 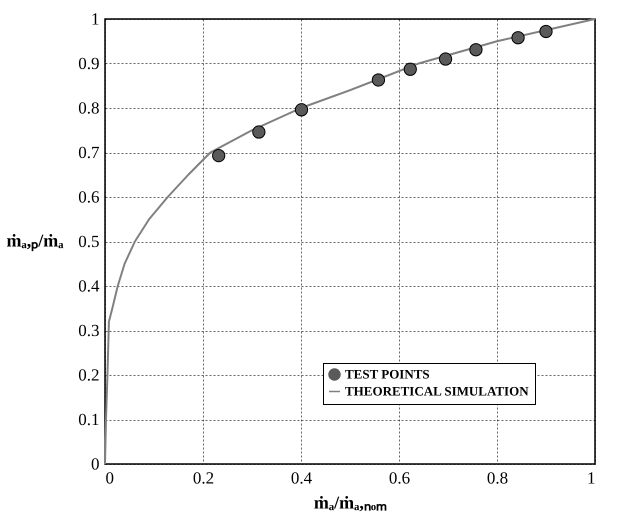 I want to click on y-tick-label: 0.4, so click(x=89, y=286).